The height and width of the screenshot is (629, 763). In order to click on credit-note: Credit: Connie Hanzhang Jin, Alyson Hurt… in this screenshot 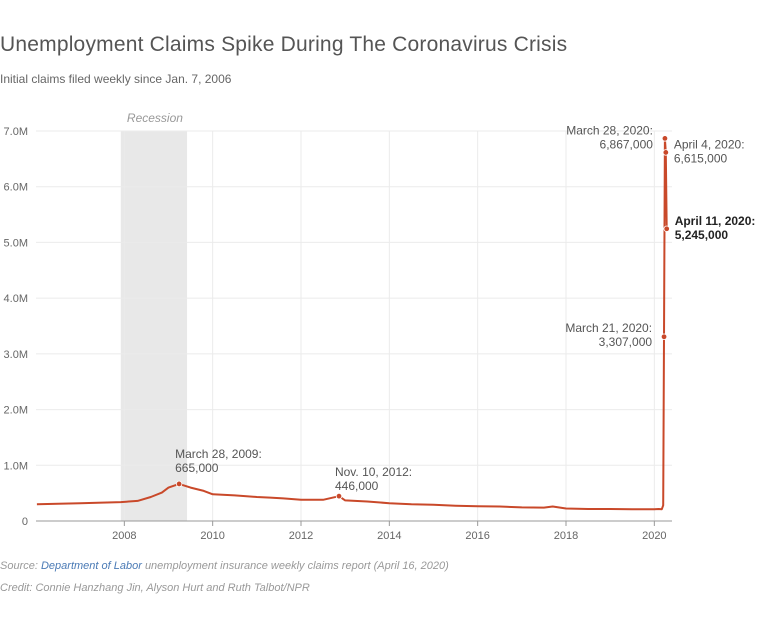, I will do `click(155, 588)`.